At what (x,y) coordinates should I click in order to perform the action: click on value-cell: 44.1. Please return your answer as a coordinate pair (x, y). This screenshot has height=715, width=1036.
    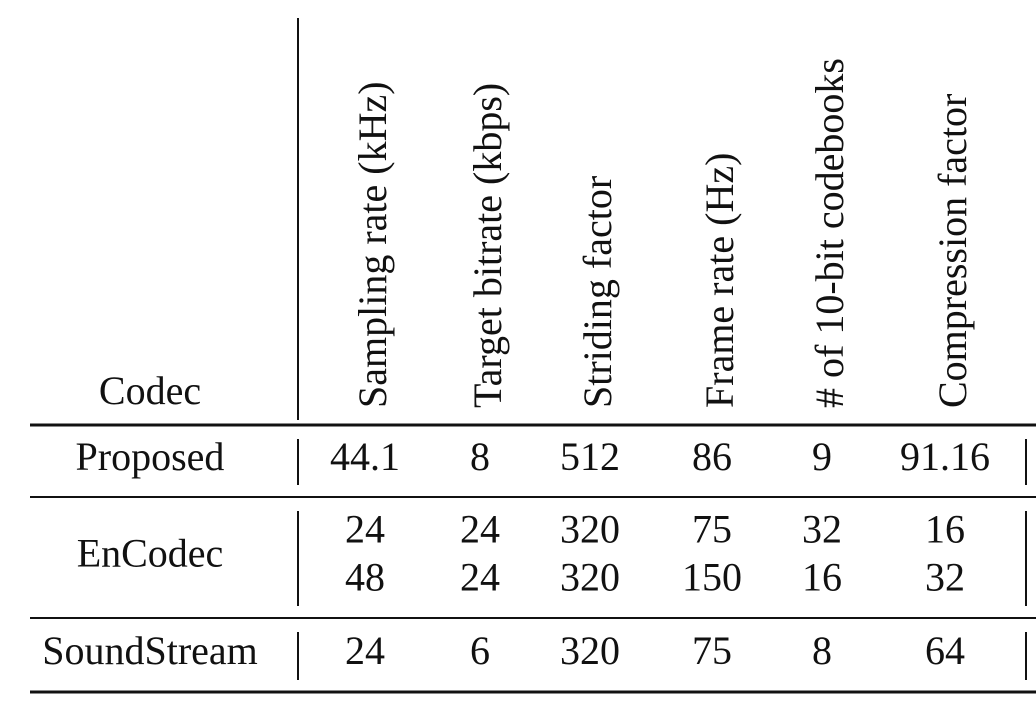
    Looking at the image, I should click on (365, 456).